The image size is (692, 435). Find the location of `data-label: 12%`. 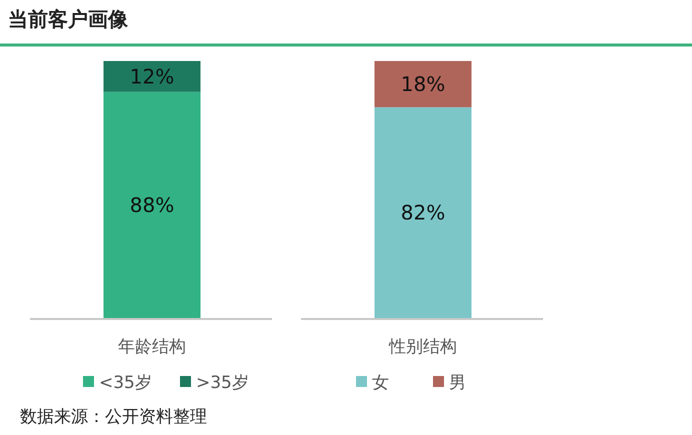

data-label: 12% is located at coordinates (152, 76).